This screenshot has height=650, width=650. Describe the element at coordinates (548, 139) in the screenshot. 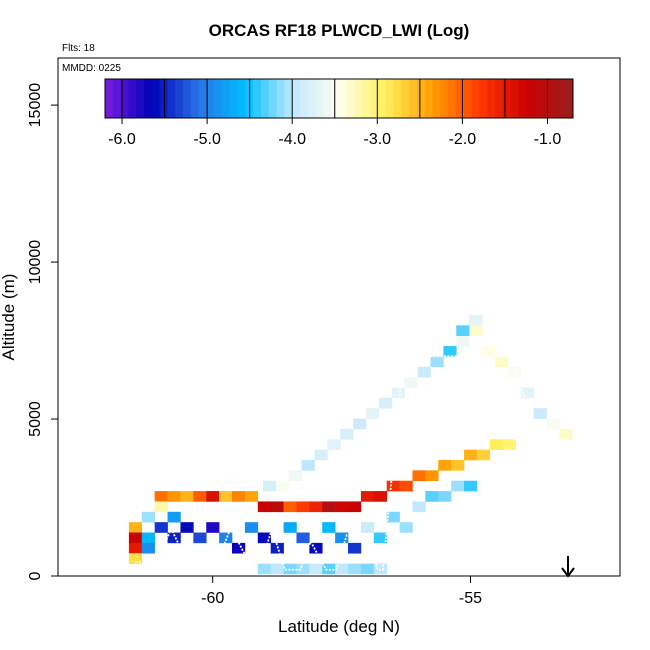

I see `colorbar-tick-label: -1.0` at that location.